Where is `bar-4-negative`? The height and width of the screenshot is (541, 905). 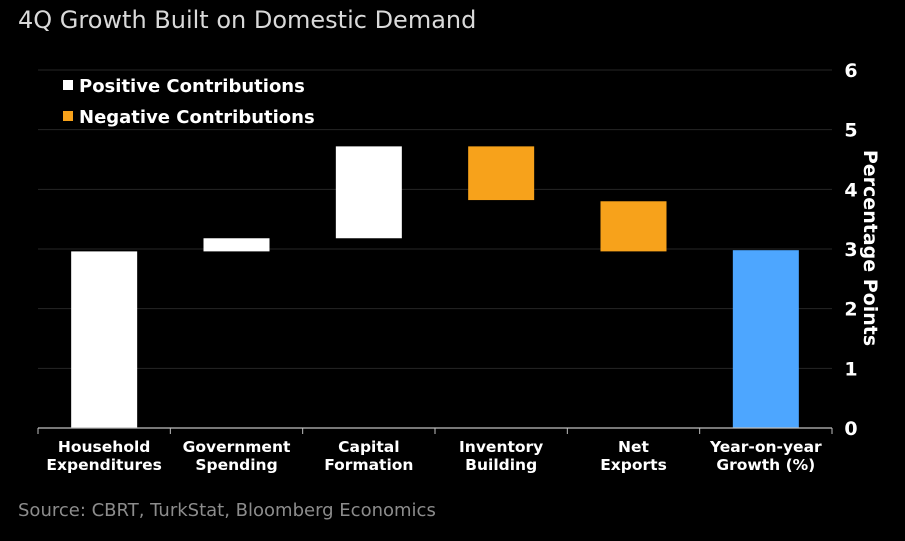 bar-4-negative is located at coordinates (633, 226).